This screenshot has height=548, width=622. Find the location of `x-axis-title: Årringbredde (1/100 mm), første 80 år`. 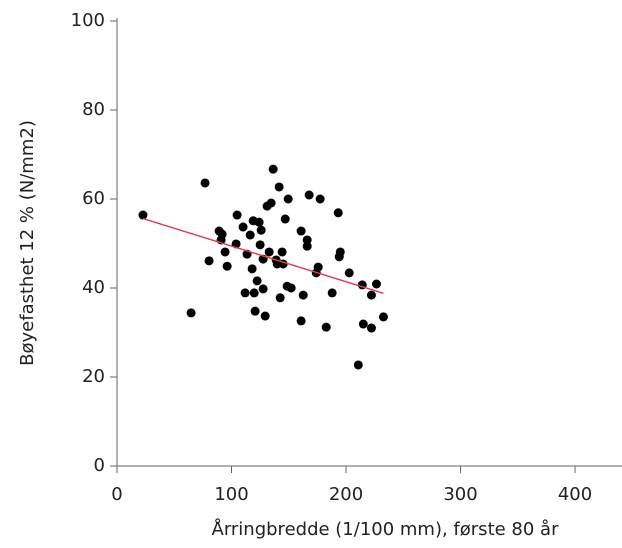

x-axis-title: Årringbredde (1/100 mm), første 80 år is located at coordinates (386, 529).